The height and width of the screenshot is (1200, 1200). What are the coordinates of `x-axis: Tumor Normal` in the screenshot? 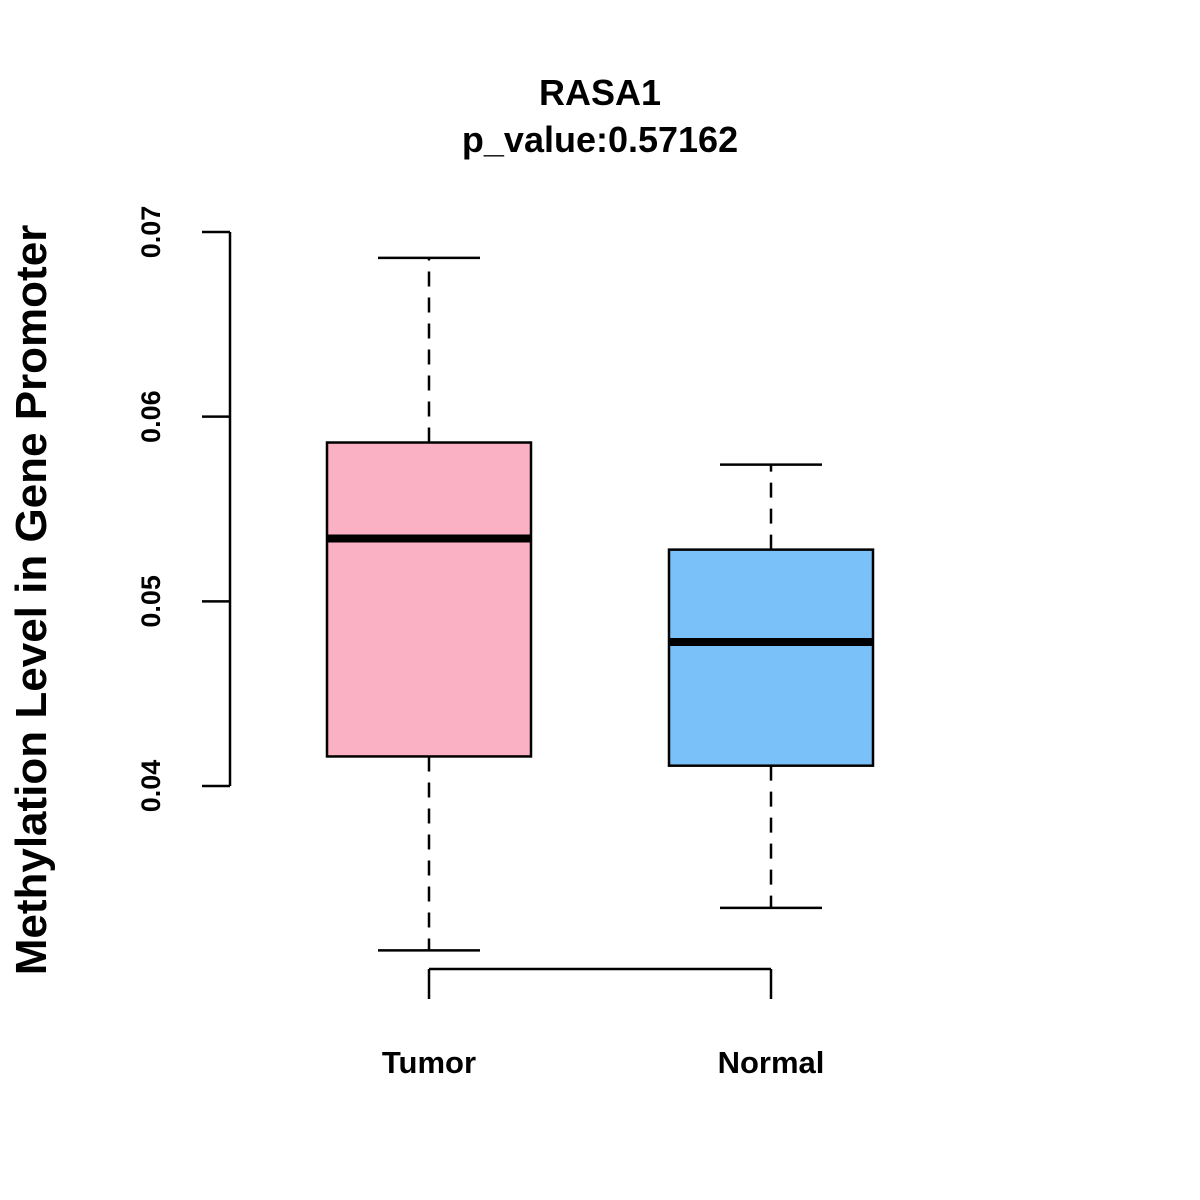 It's located at (603, 1023).